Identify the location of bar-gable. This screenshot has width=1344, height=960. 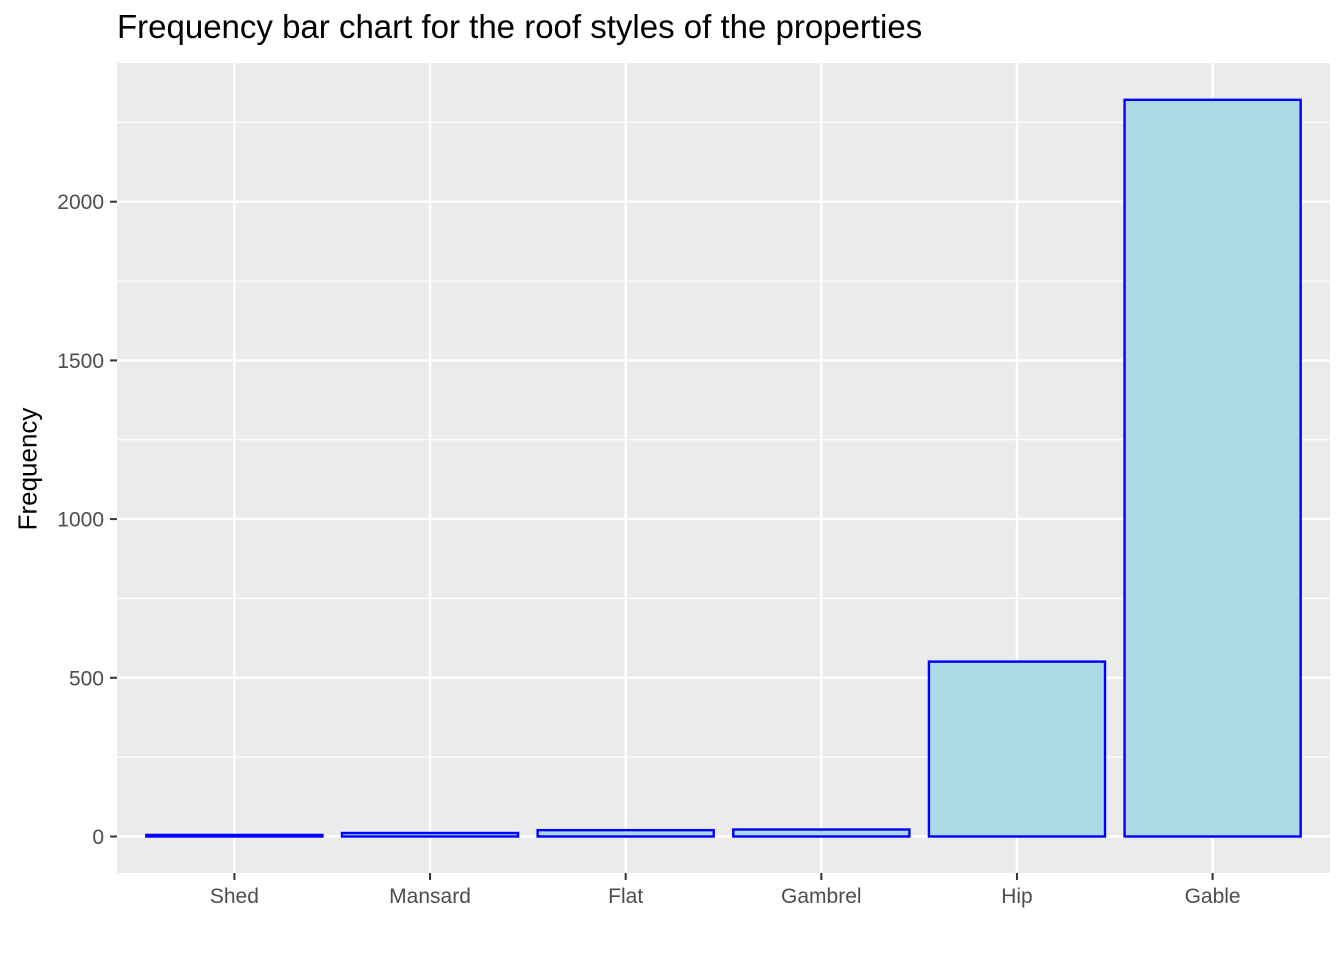
(1212, 468).